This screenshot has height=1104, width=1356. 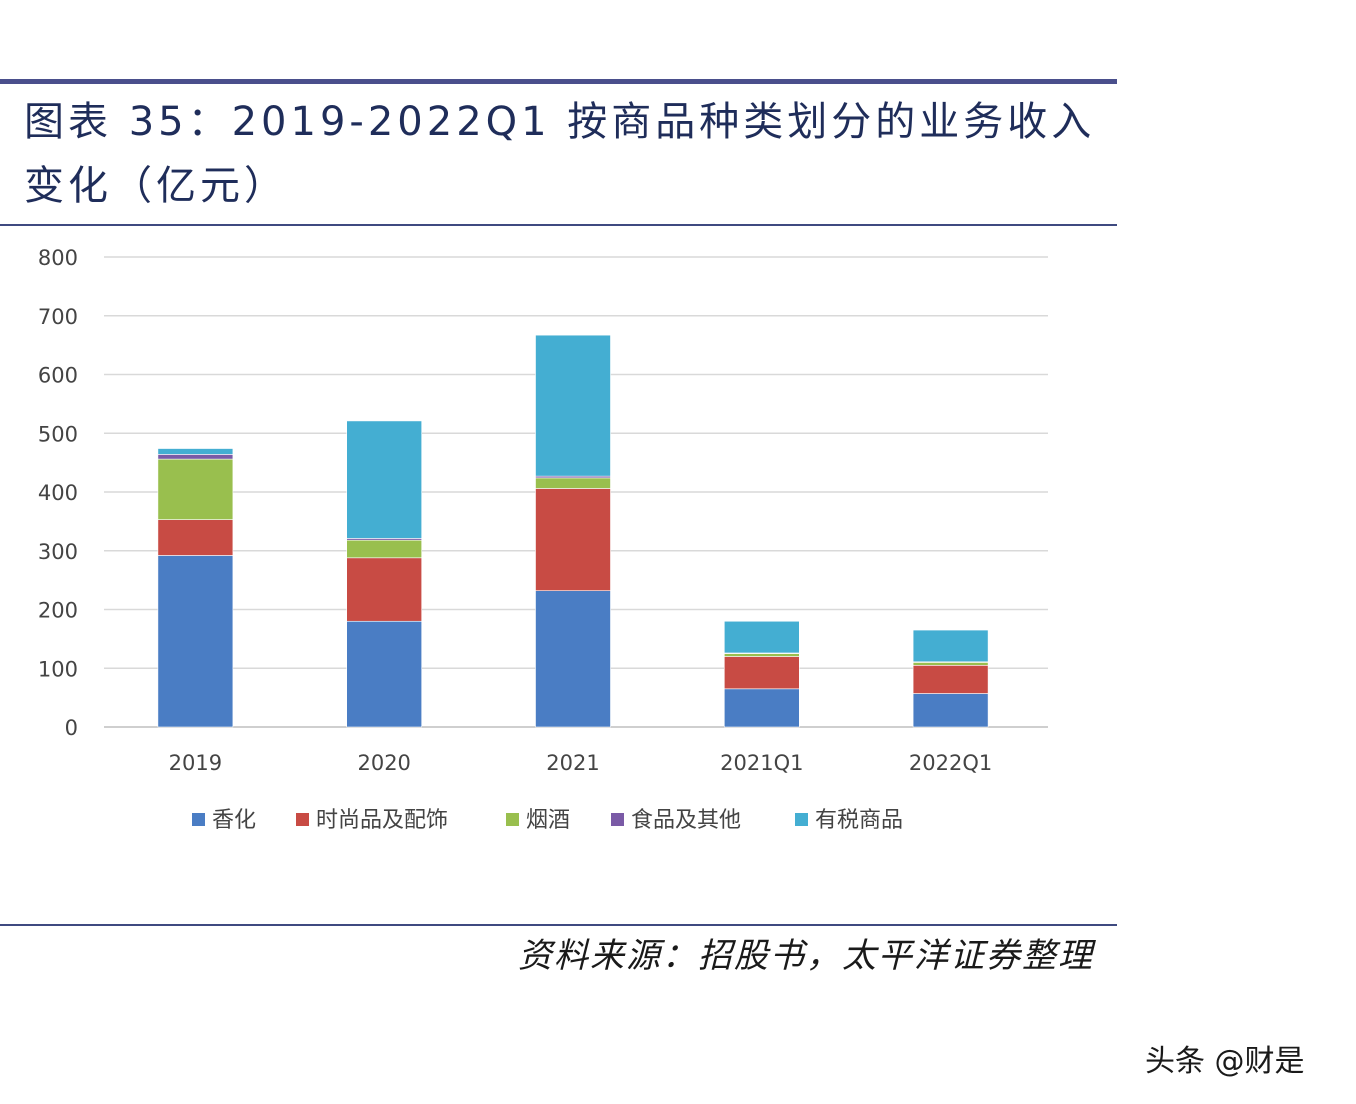 I want to click on y-tick-label: 400, so click(x=58, y=493).